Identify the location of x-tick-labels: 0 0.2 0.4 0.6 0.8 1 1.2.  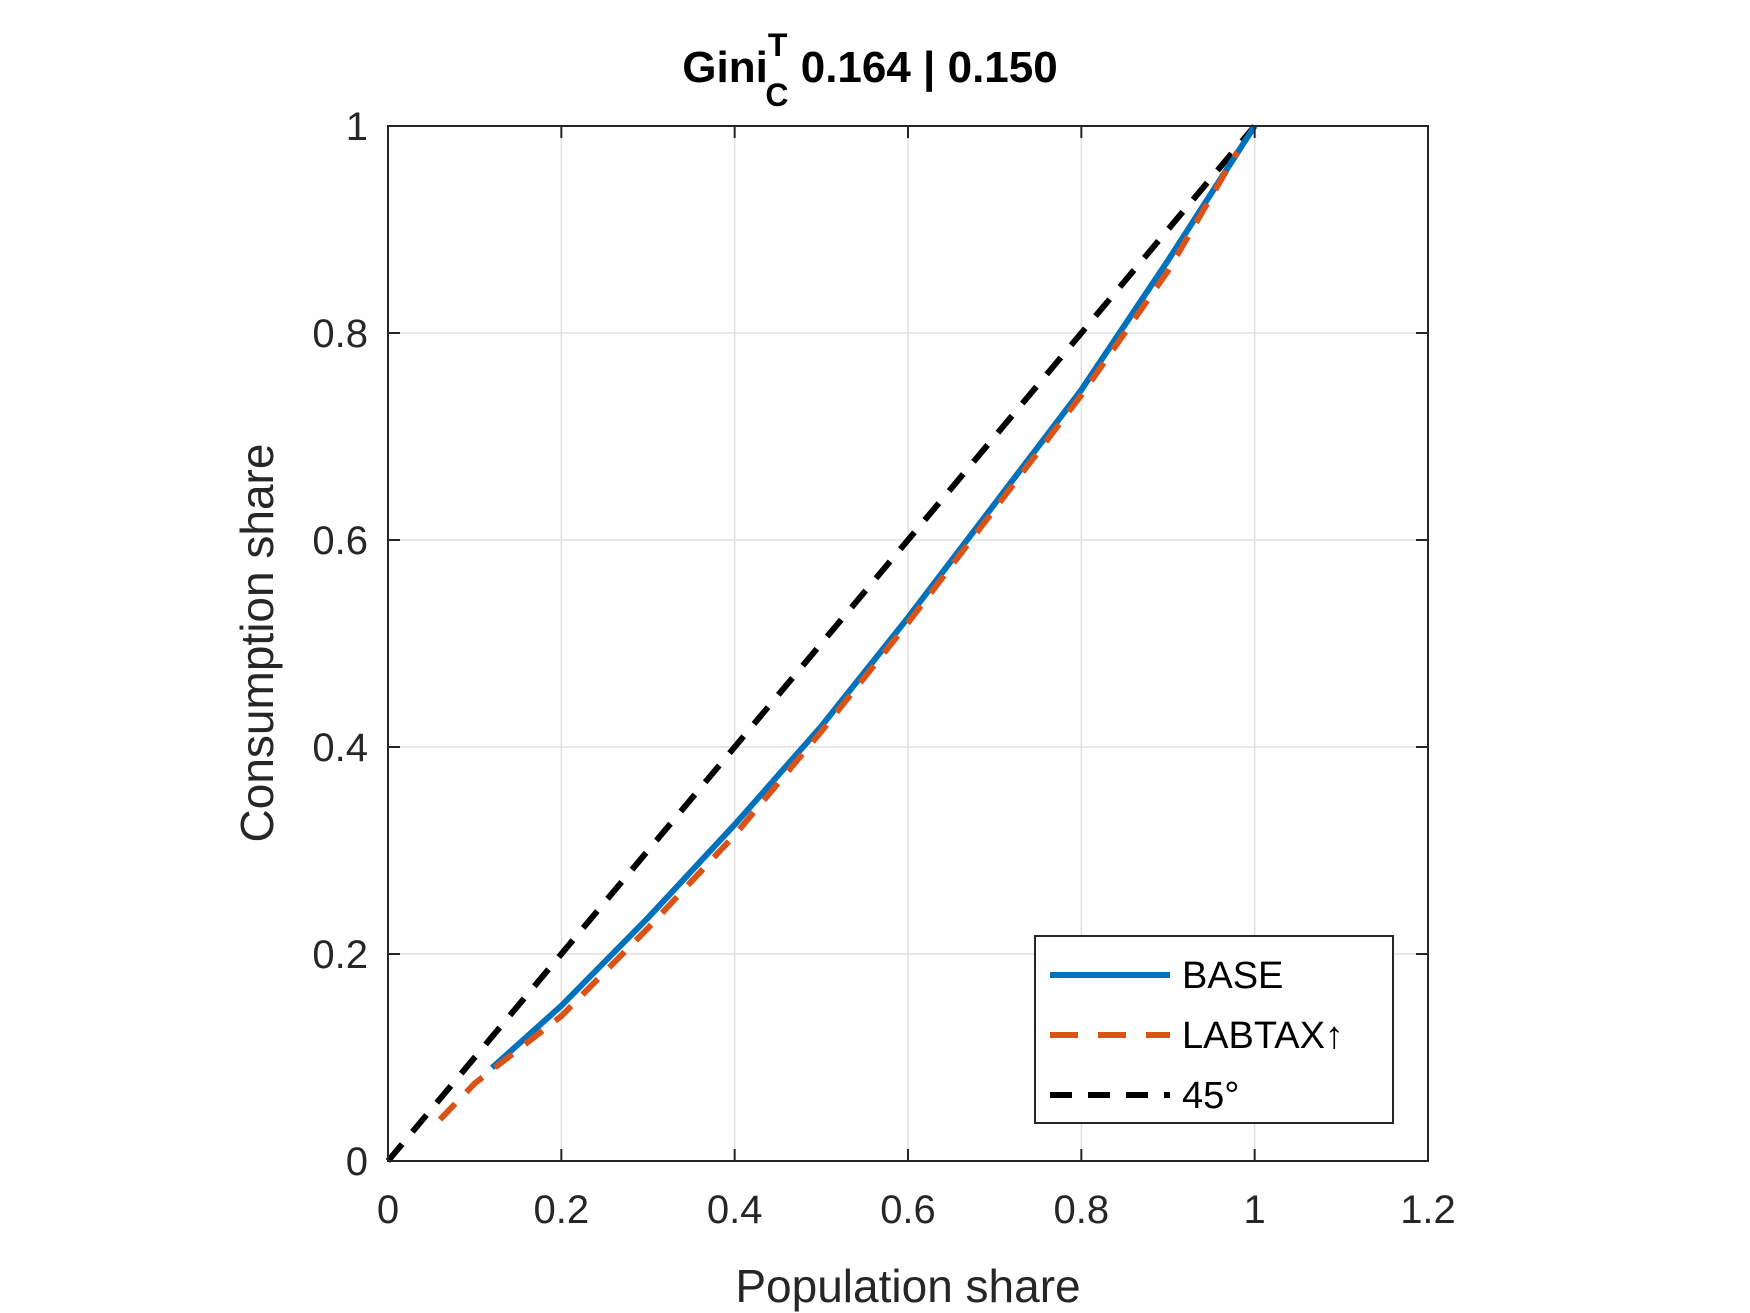
(916, 1210).